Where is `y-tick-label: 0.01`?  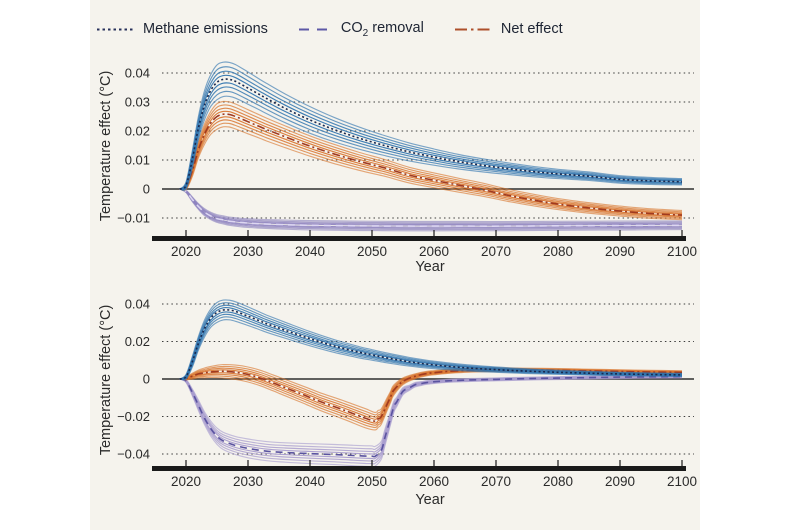 y-tick-label: 0.01 is located at coordinates (137, 160).